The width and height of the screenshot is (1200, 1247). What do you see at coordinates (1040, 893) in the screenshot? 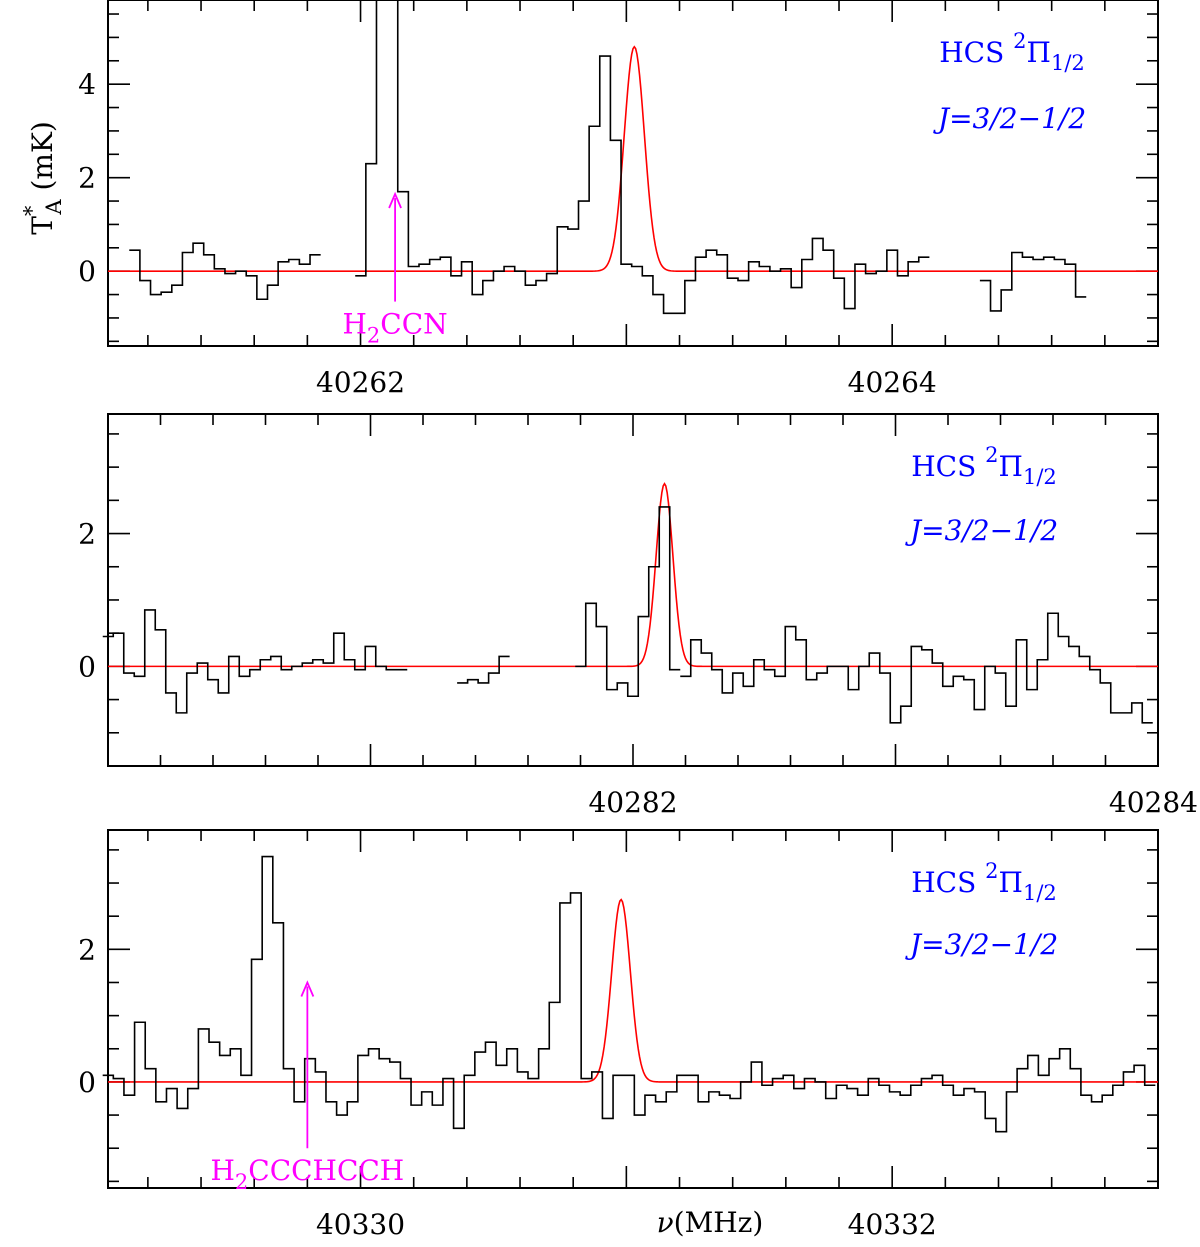
I see `panel-3-label-sub: 1/2` at bounding box center [1040, 893].